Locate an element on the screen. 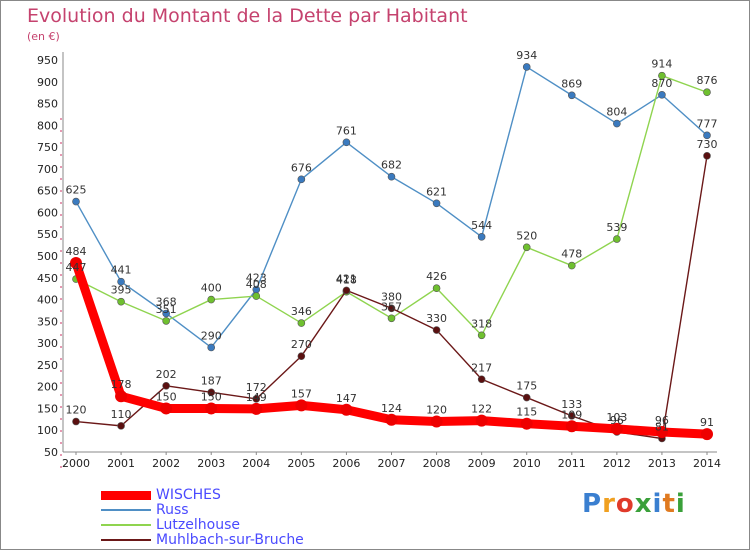 The width and height of the screenshot is (750, 550). data-label: 520 is located at coordinates (526, 235).